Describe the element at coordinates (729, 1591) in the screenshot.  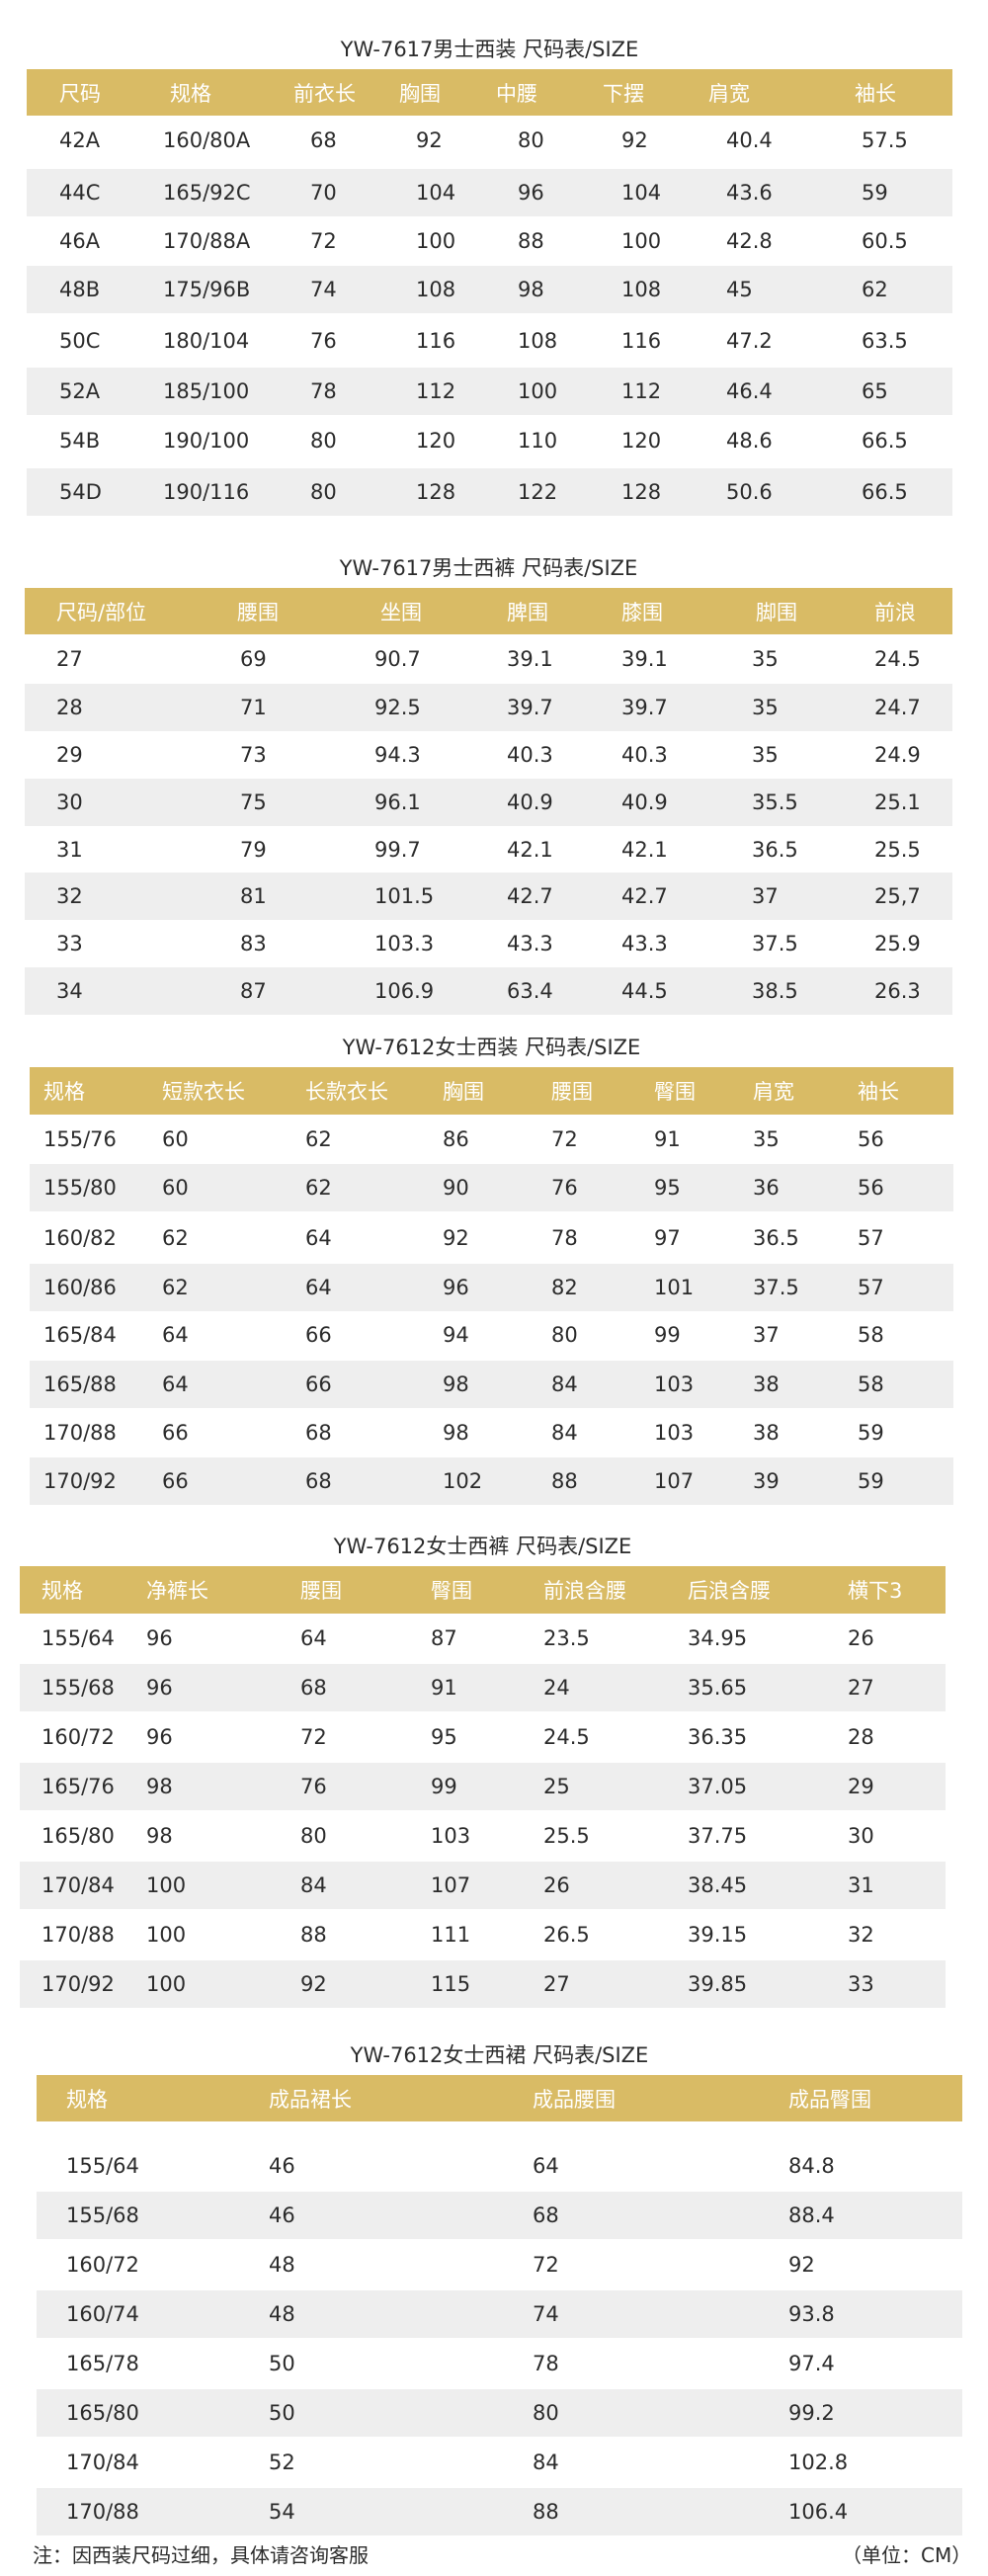
I see `column-header: 后浪含腰` at that location.